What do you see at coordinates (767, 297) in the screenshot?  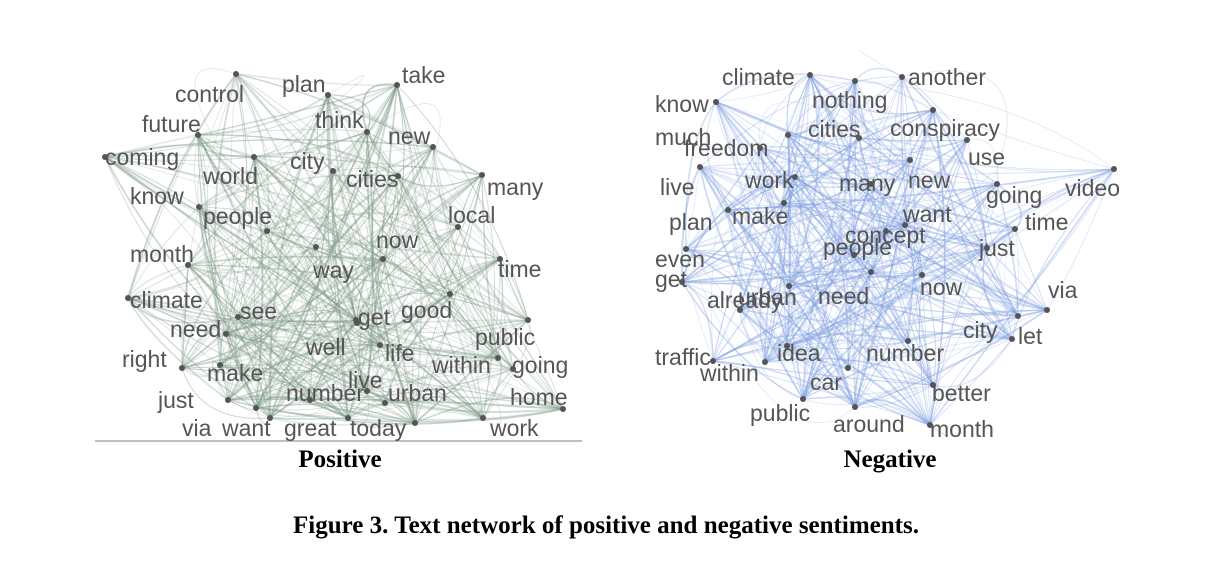 I see `word-urban: urban` at bounding box center [767, 297].